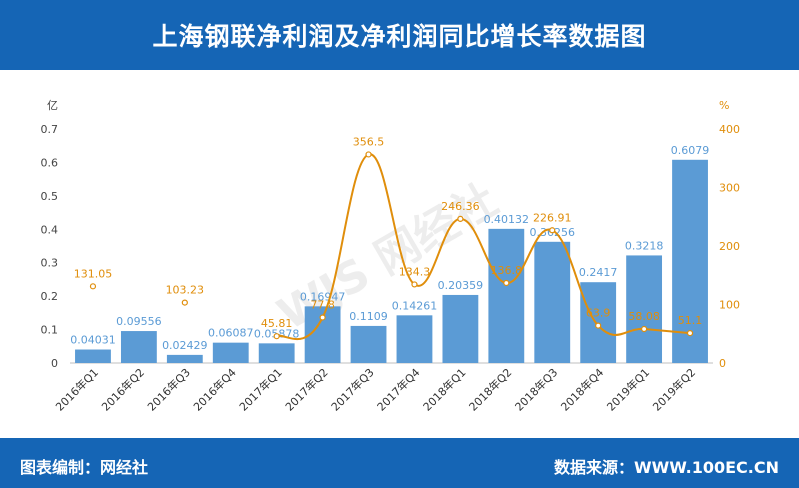  Describe the element at coordinates (168, 389) in the screenshot. I see `x-tick-label: 2016年Q3` at that location.